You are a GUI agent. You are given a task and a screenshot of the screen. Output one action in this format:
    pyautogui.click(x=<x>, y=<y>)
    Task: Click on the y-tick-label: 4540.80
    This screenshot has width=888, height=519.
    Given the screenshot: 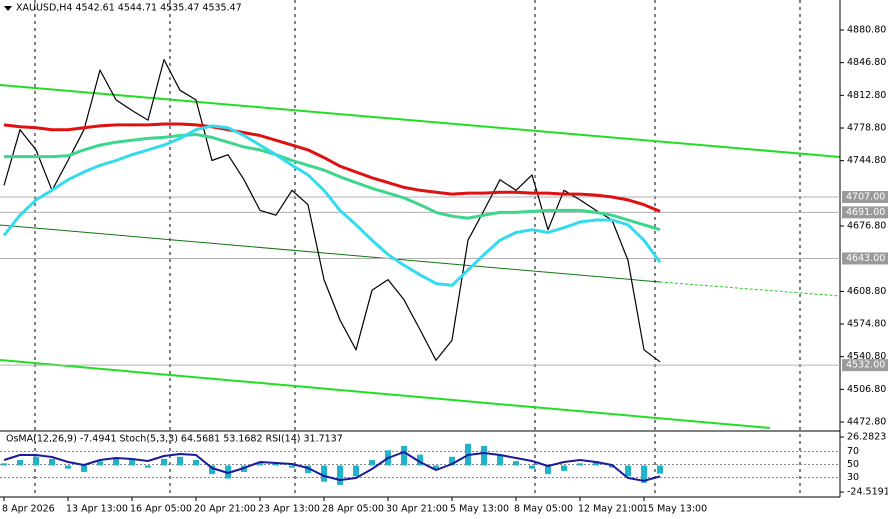 What is the action you would take?
    pyautogui.click(x=866, y=356)
    